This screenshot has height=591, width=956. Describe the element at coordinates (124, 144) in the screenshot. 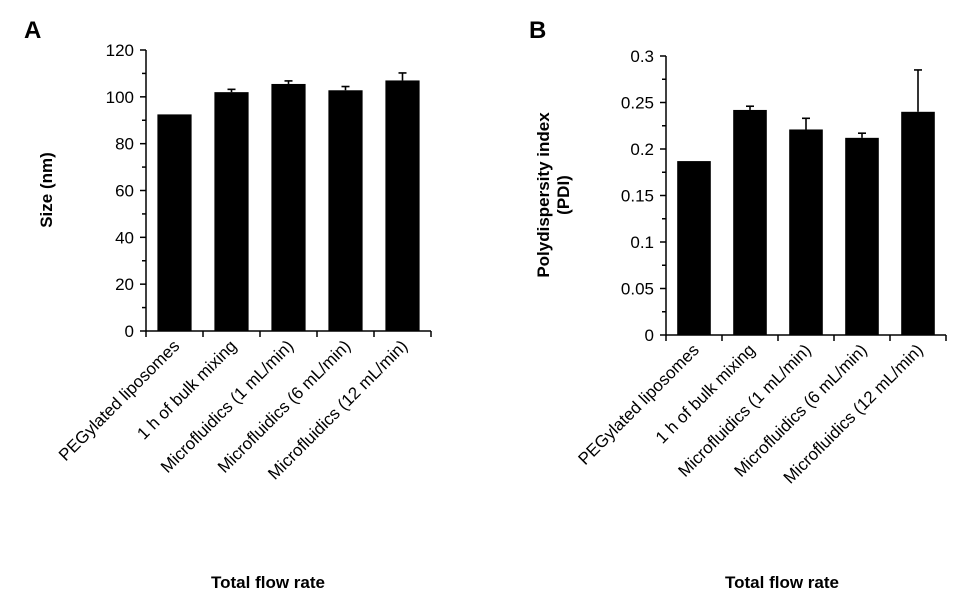

I see `panel-a-y-tick-label: 80` at that location.